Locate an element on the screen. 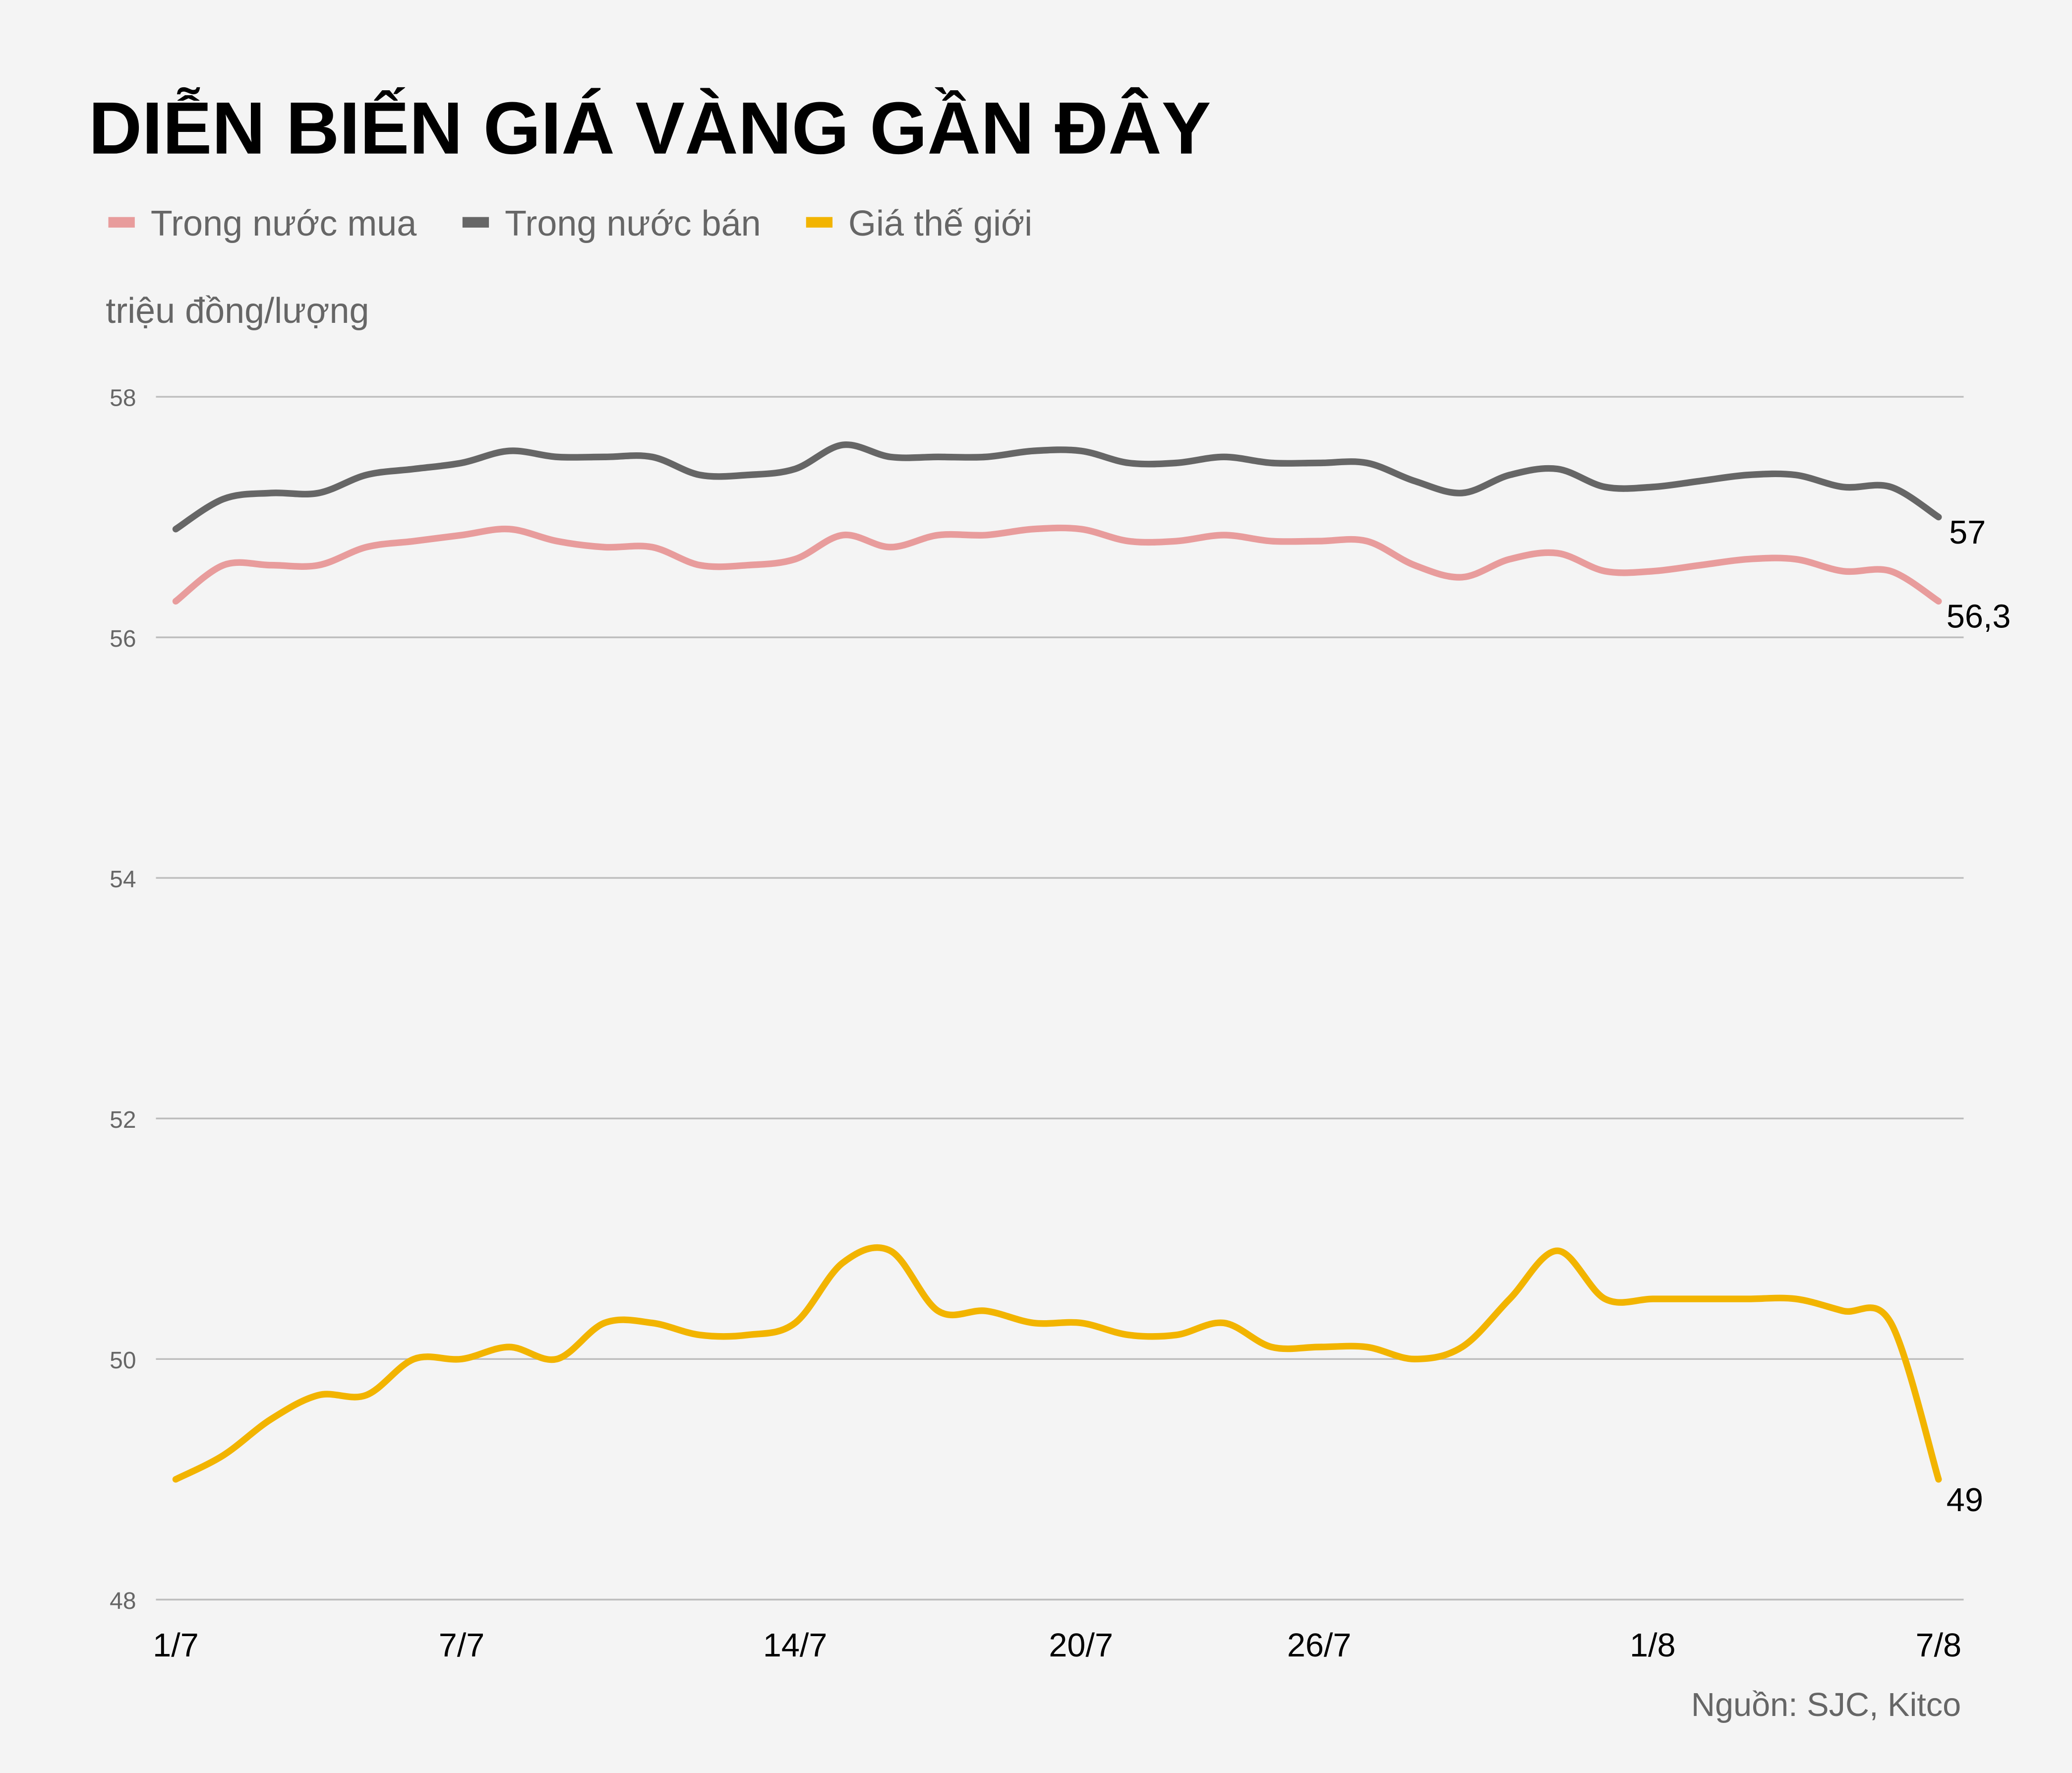 The width and height of the screenshot is (2072, 1773). x-tick-label: 7/7 is located at coordinates (462, 1645).